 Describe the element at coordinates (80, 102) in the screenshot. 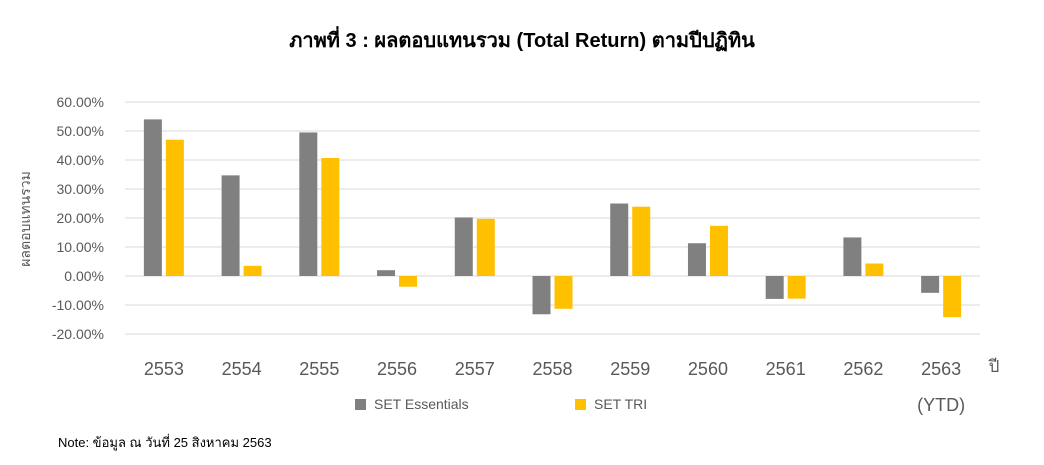

I see `y-tick-label: 60.00%` at that location.